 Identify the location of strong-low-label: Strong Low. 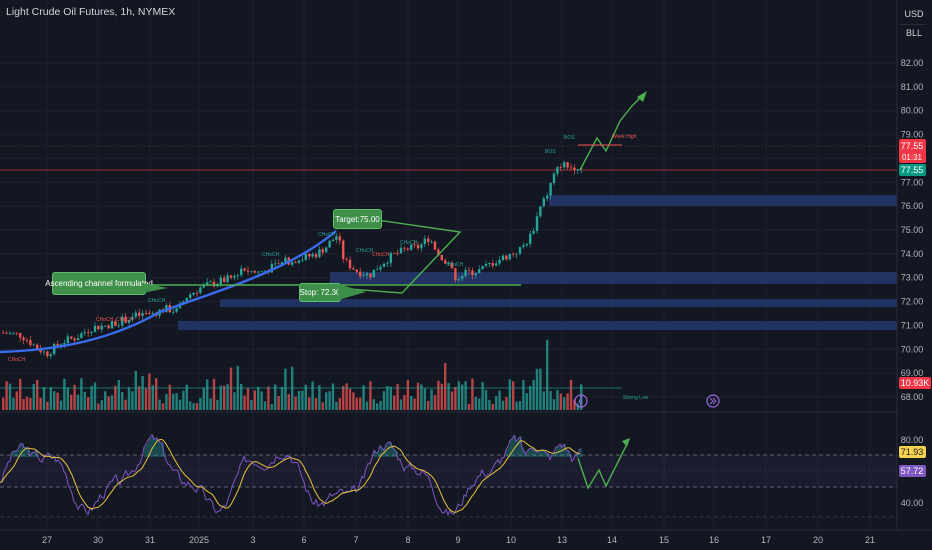
(636, 398).